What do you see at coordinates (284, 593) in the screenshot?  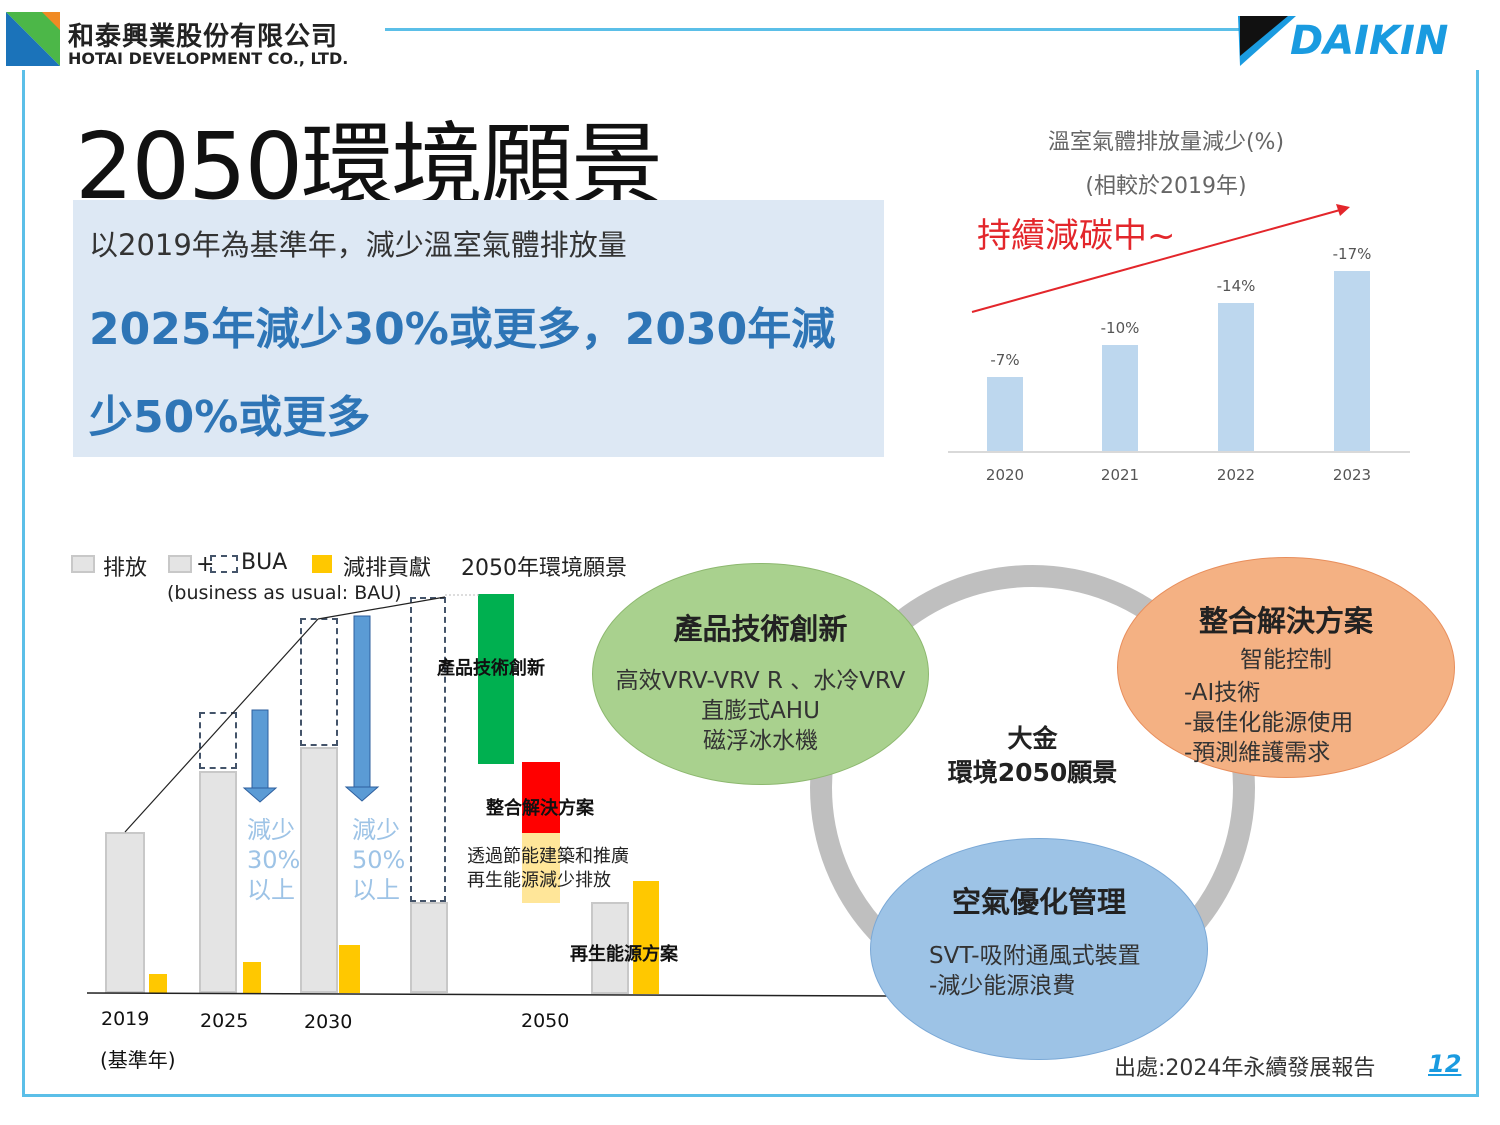 I see `legend-bau-note: (business as usual: BAU)` at bounding box center [284, 593].